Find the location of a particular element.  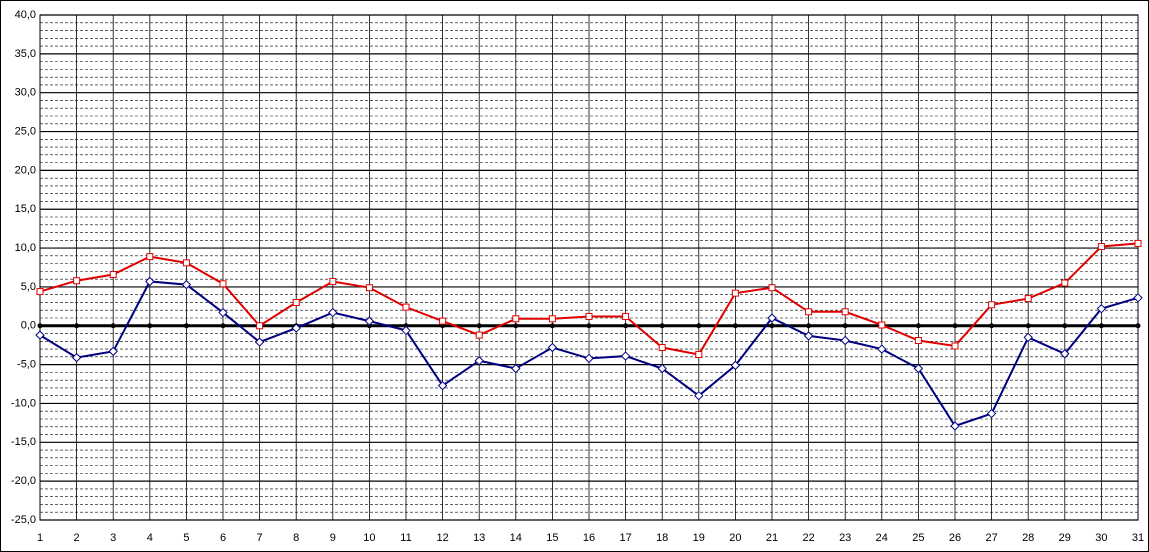

x-tick-label: 20 is located at coordinates (735, 538).